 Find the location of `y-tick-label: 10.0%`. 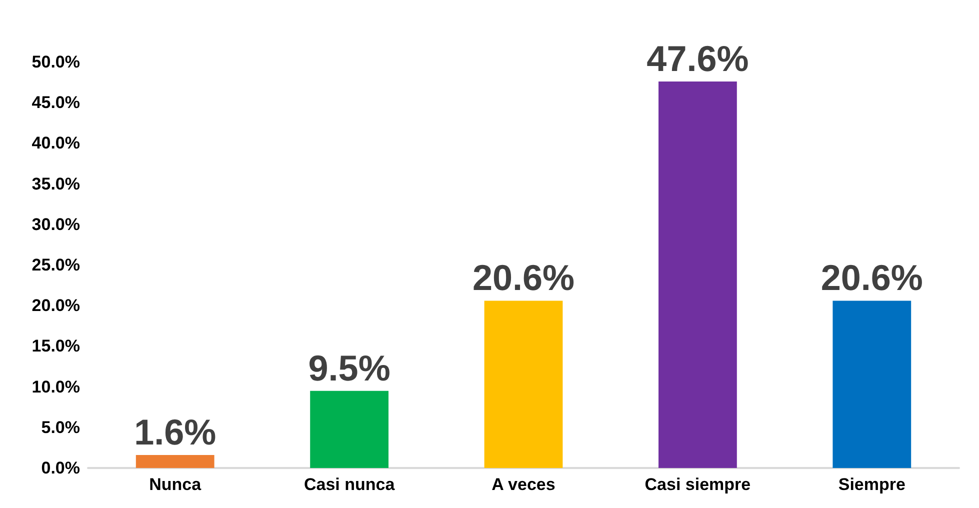

y-tick-label: 10.0% is located at coordinates (56, 386).